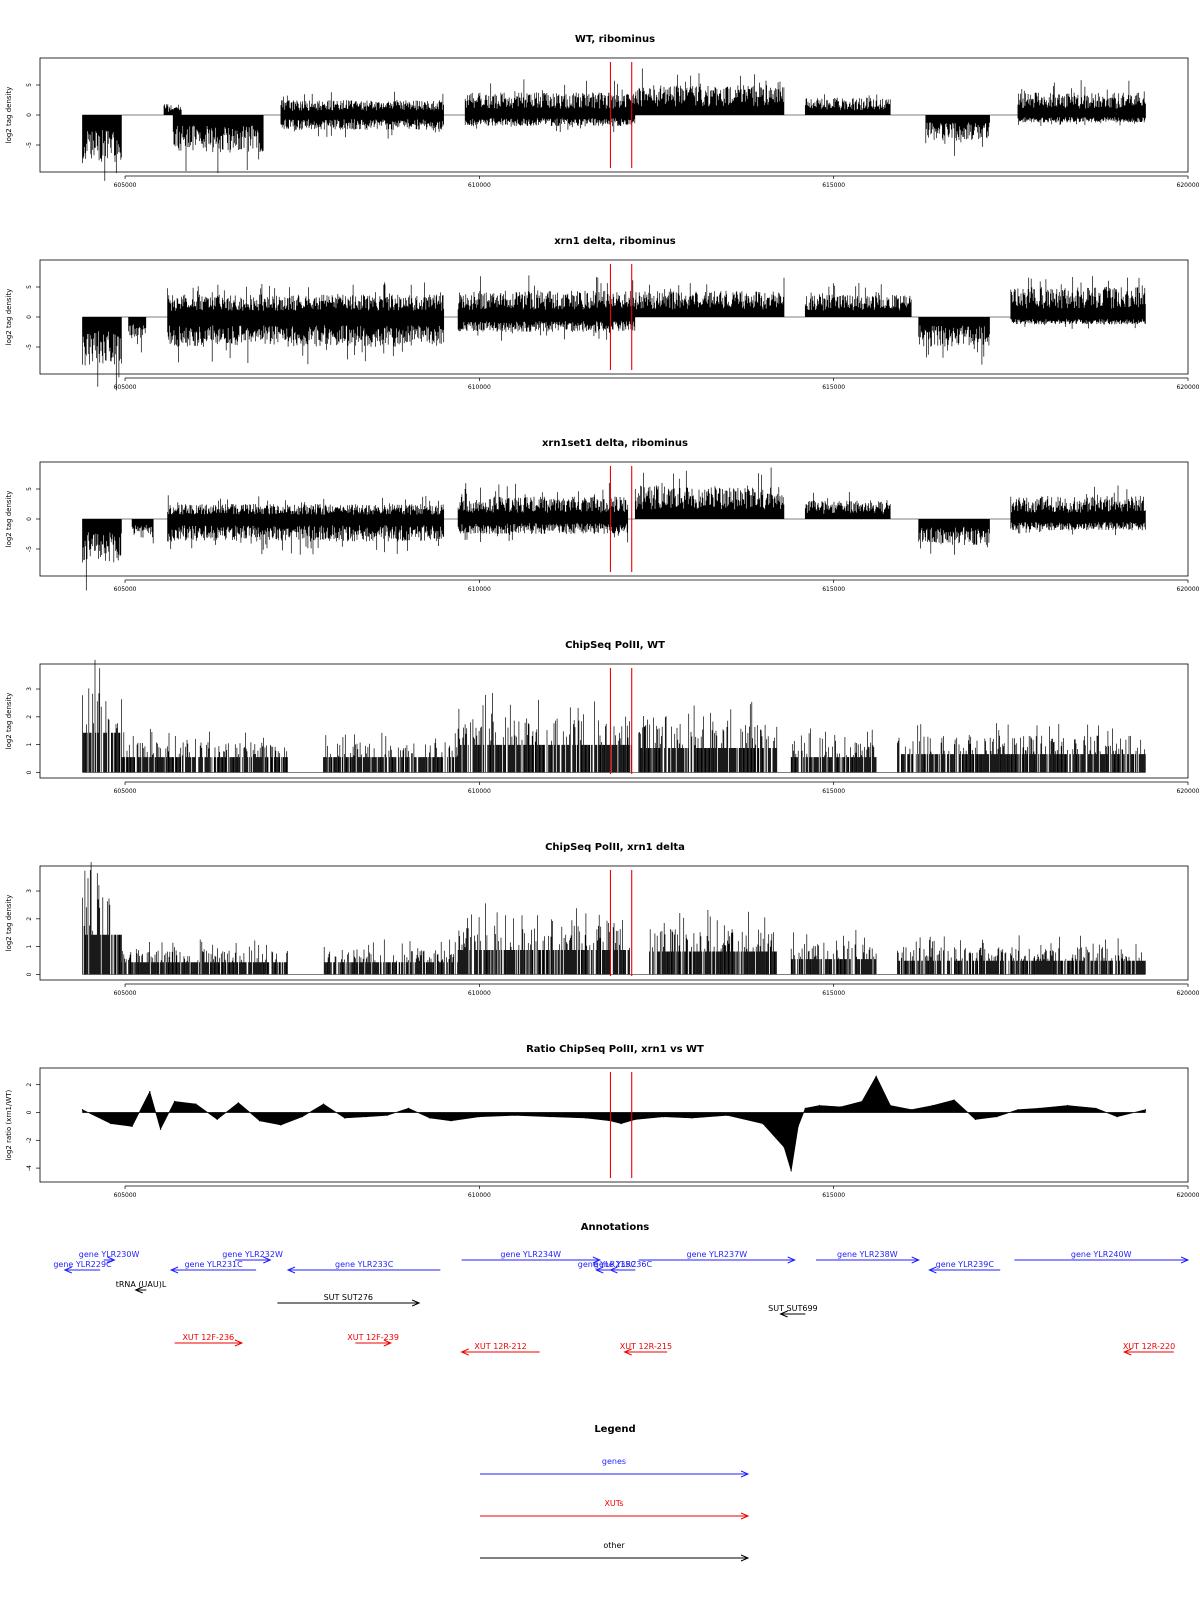 This screenshot has height=1600, width=1200. I want to click on annotation-feature: gene YLR229C, so click(82, 1267).